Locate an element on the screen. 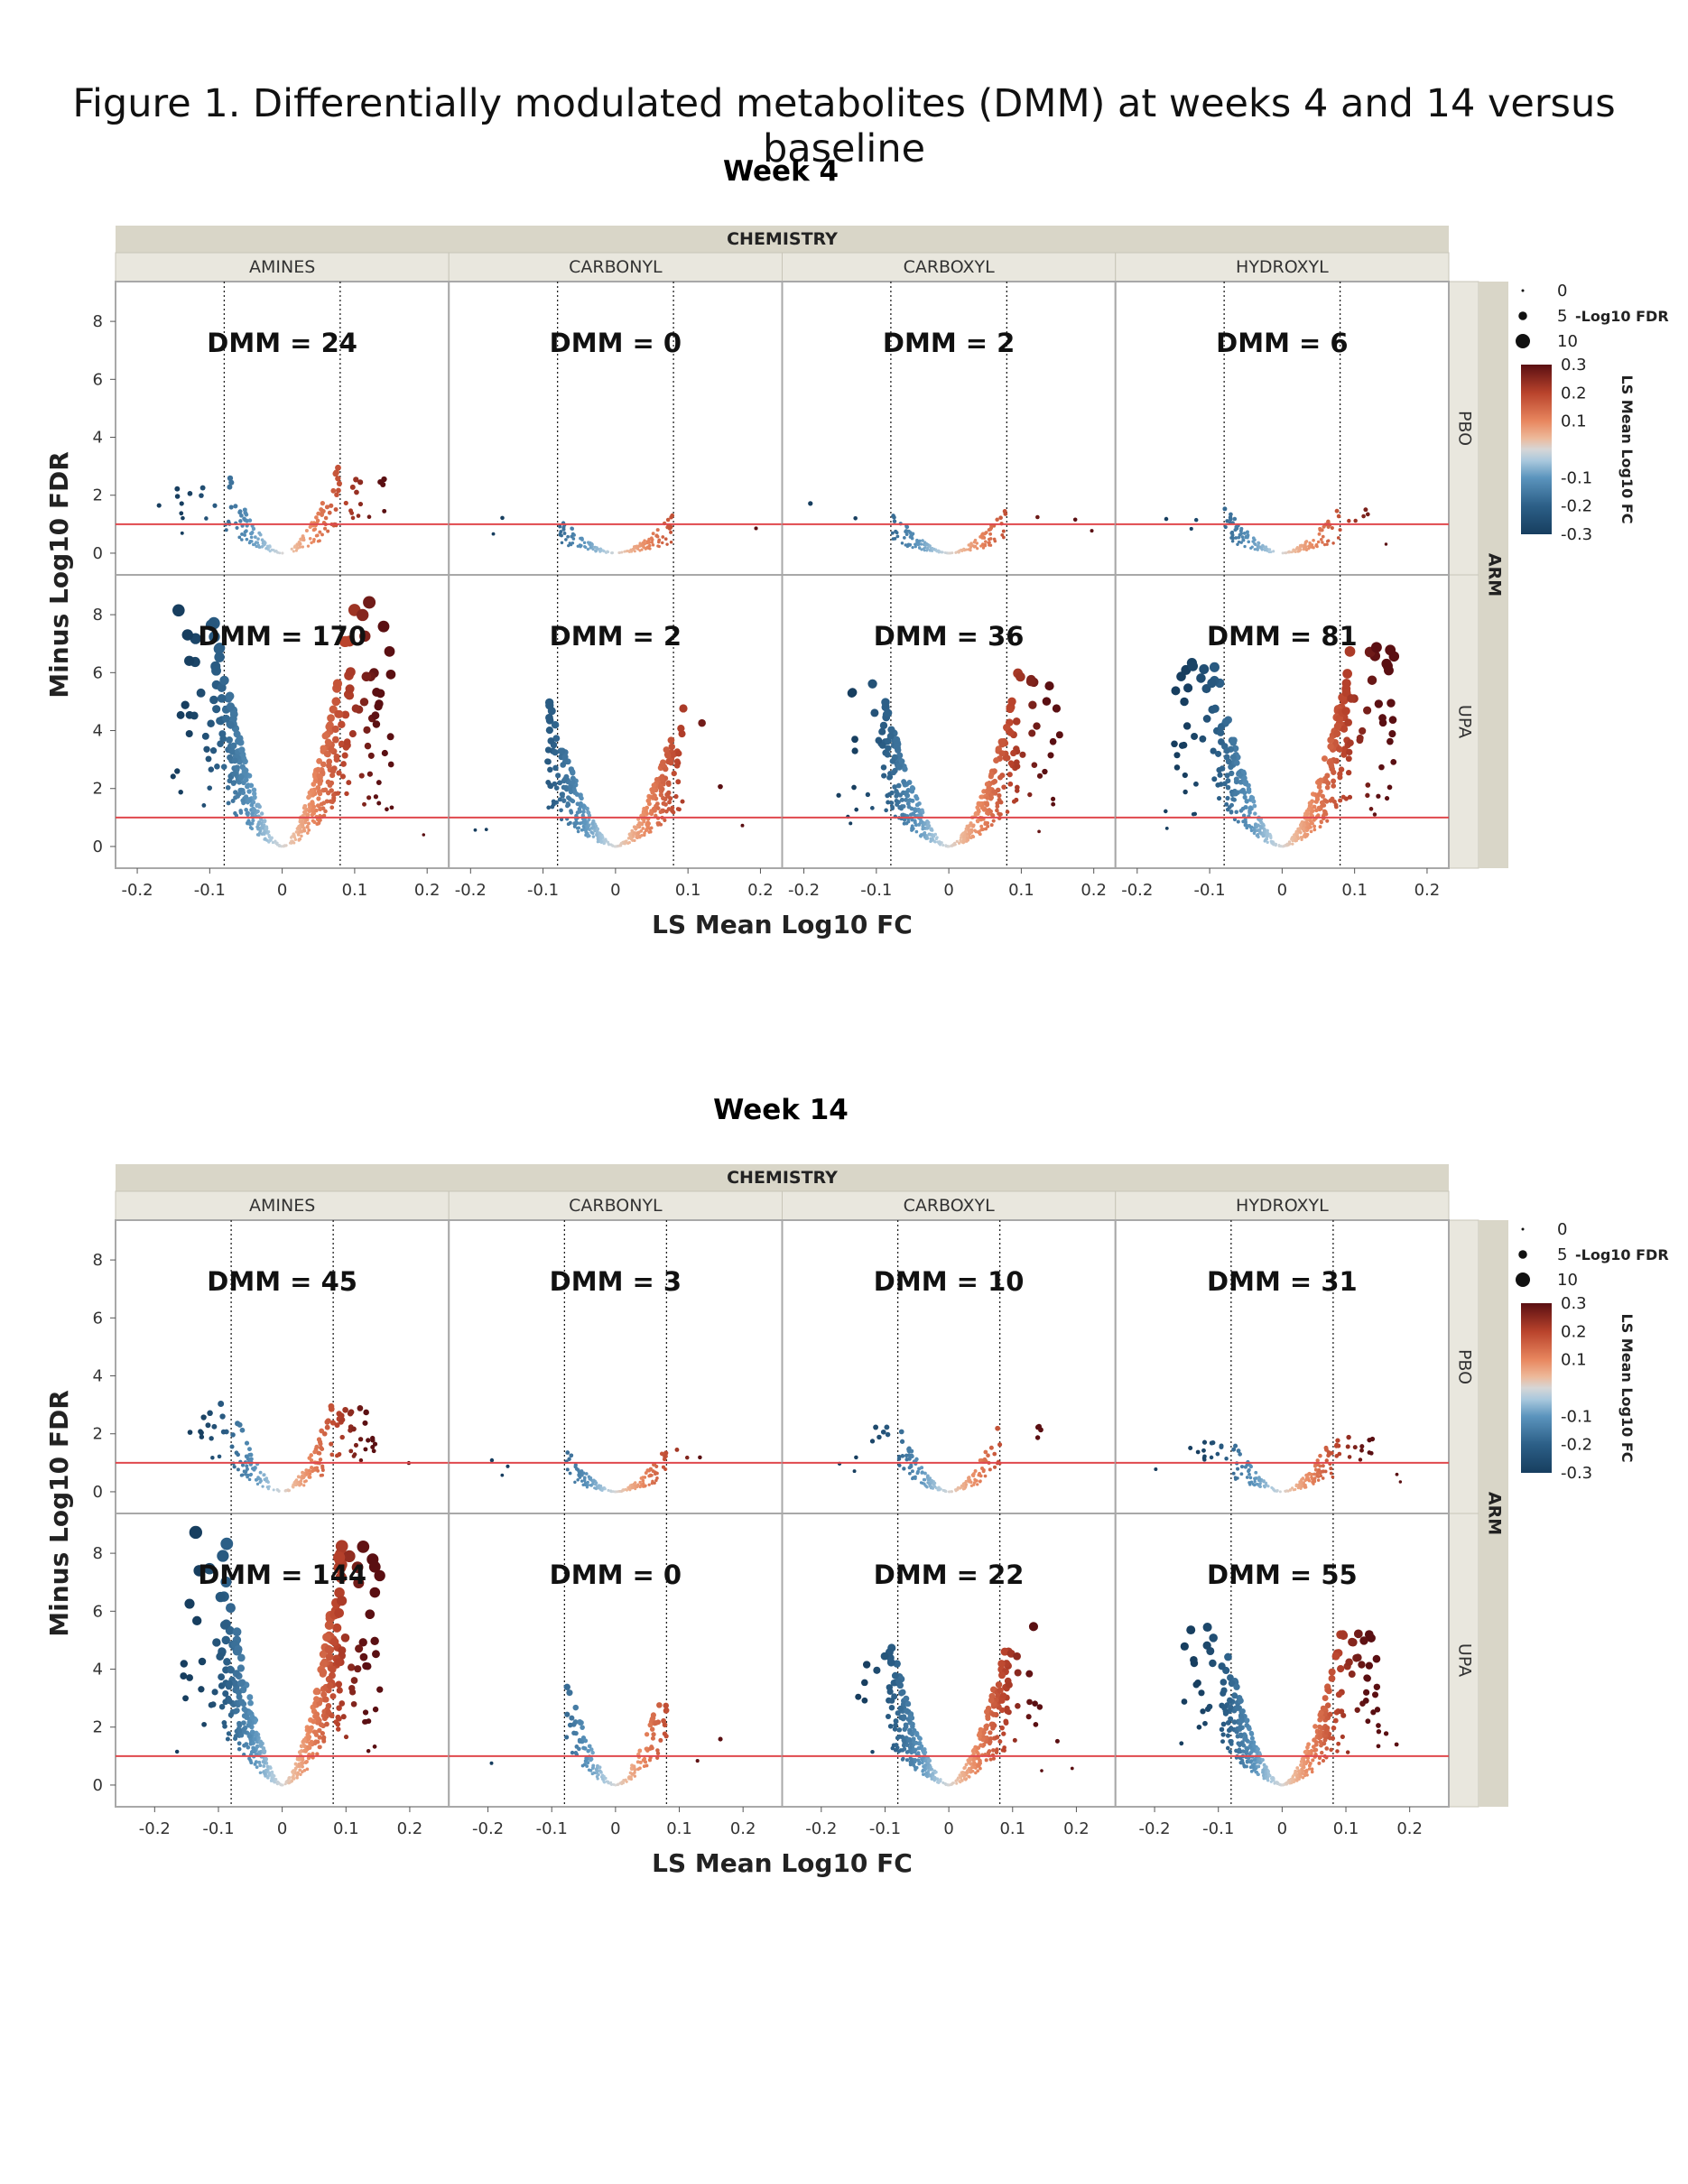 Image resolution: width=1688 pixels, height=2184 pixels. y-tick-label: 8 is located at coordinates (98, 1553).